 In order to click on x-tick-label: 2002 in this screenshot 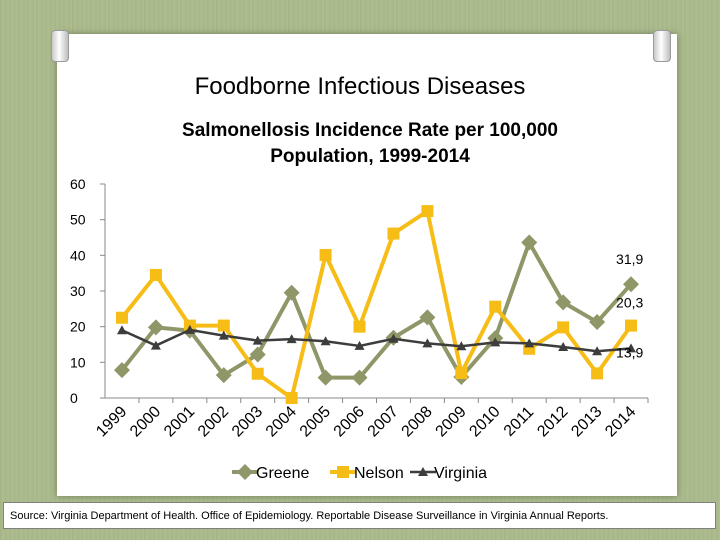, I will do `click(213, 421)`.